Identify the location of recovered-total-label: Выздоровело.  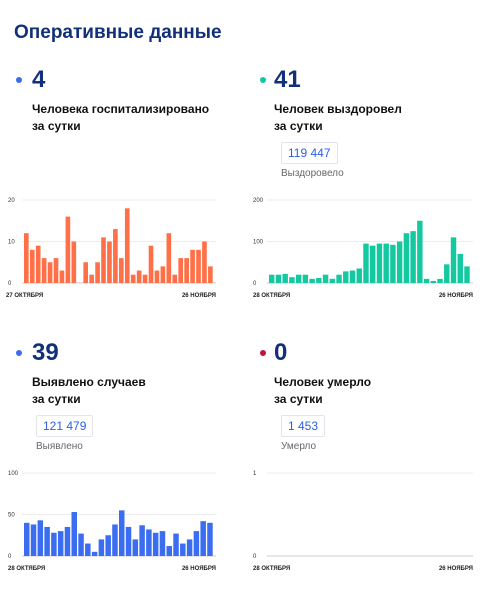
(312, 173).